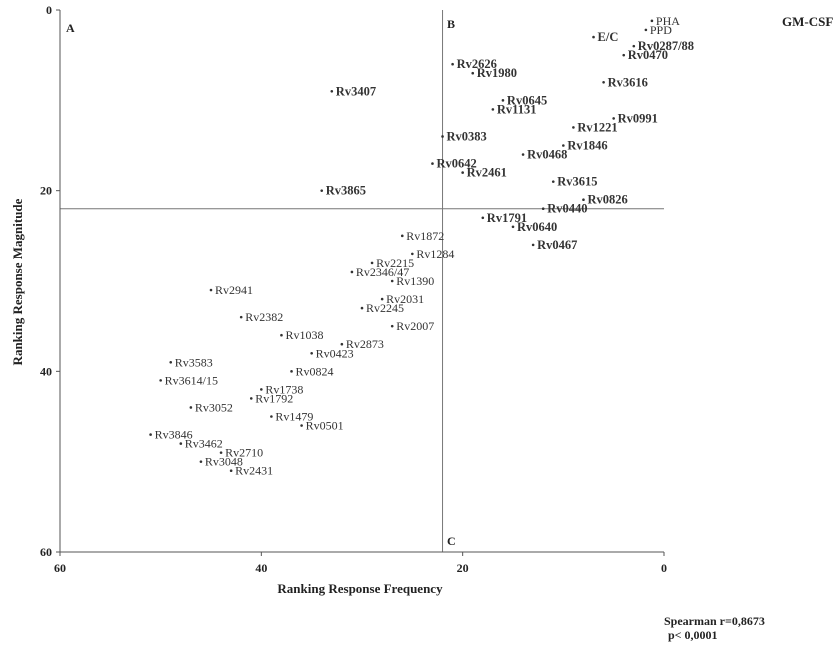 The height and width of the screenshot is (652, 840). I want to click on point-rv1131: Rv1131, so click(513, 109).